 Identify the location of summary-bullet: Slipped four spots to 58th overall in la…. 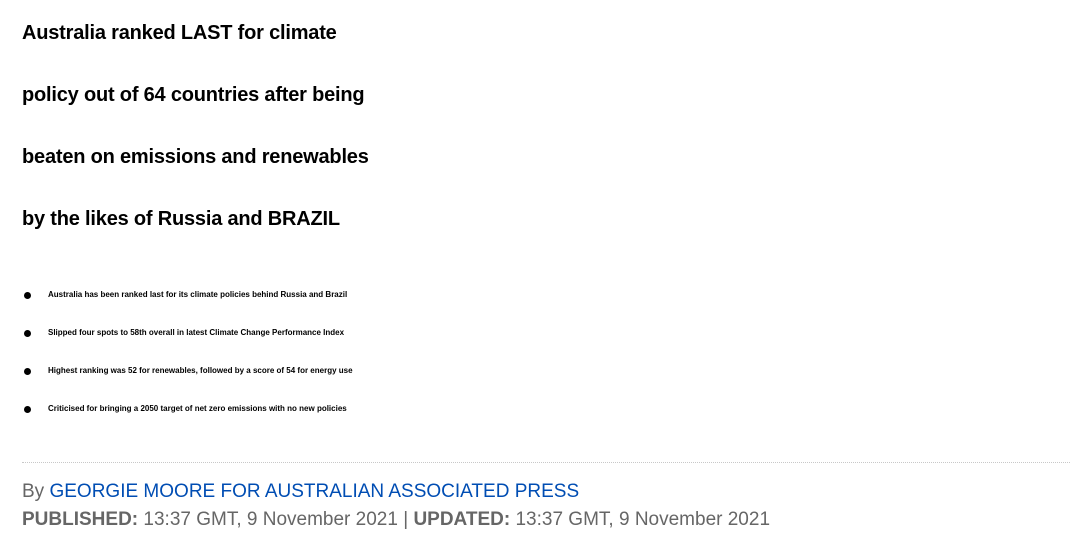
(545, 333).